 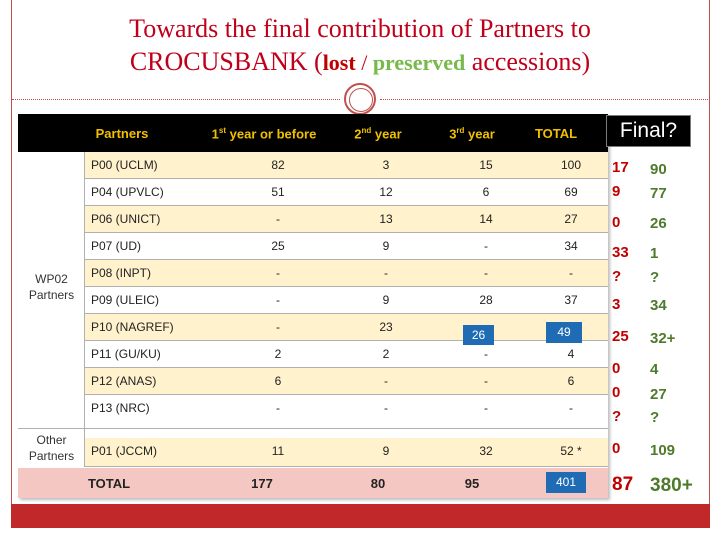 What do you see at coordinates (571, 381) in the screenshot?
I see `cell-total: 6` at bounding box center [571, 381].